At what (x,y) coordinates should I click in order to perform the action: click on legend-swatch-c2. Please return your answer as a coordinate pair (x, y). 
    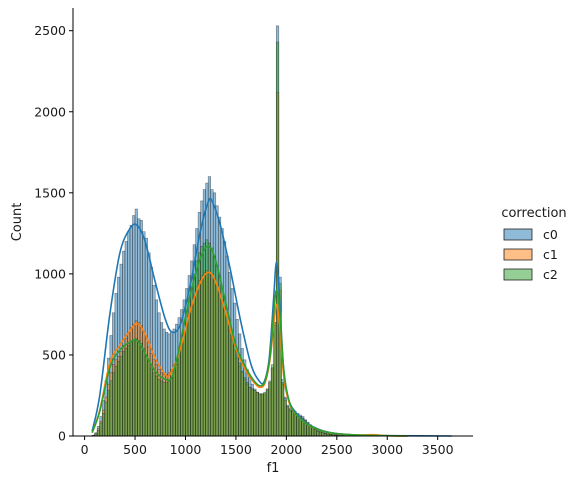
    Looking at the image, I should click on (518, 274).